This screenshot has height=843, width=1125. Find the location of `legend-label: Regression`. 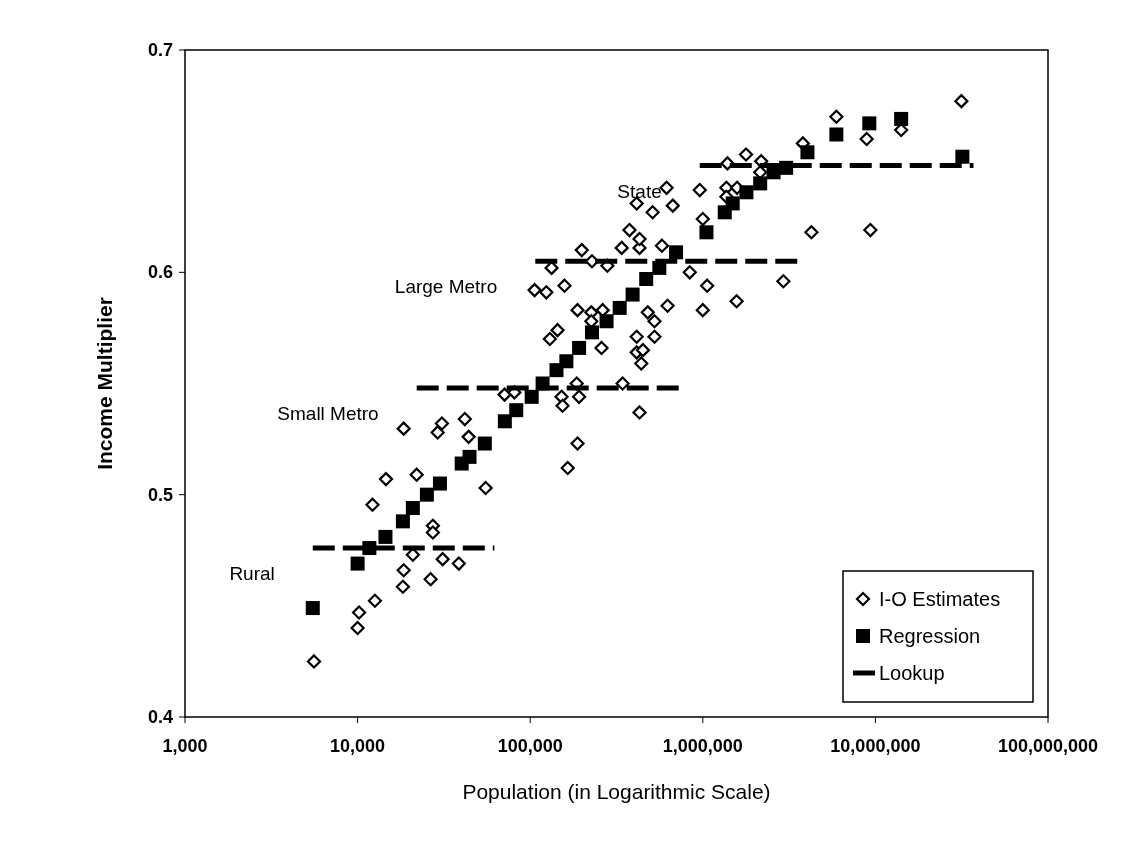

legend-label: Regression is located at coordinates (930, 636).